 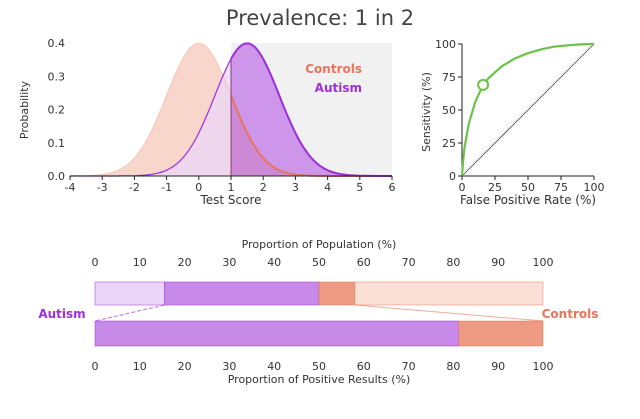 I want to click on connector-controls, so click(x=449, y=313).